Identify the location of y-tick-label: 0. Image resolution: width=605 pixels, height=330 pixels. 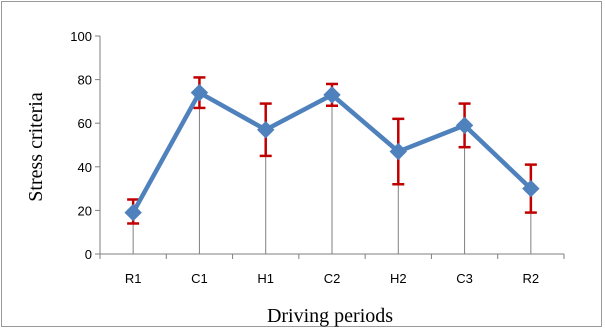
(88, 254).